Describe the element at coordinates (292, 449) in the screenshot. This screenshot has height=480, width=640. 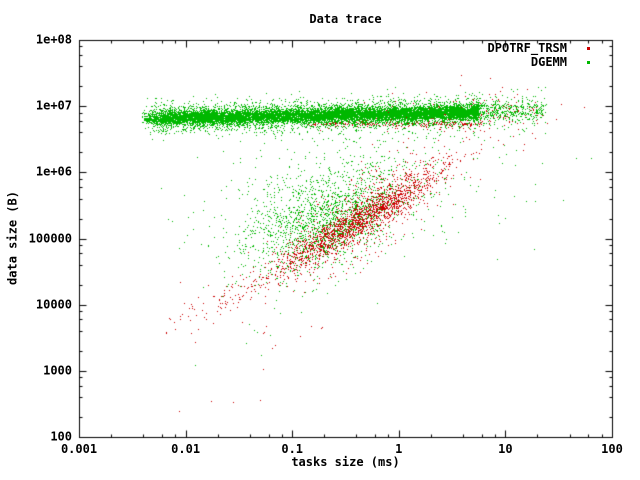
I see `x-tick-label: 0.1` at that location.